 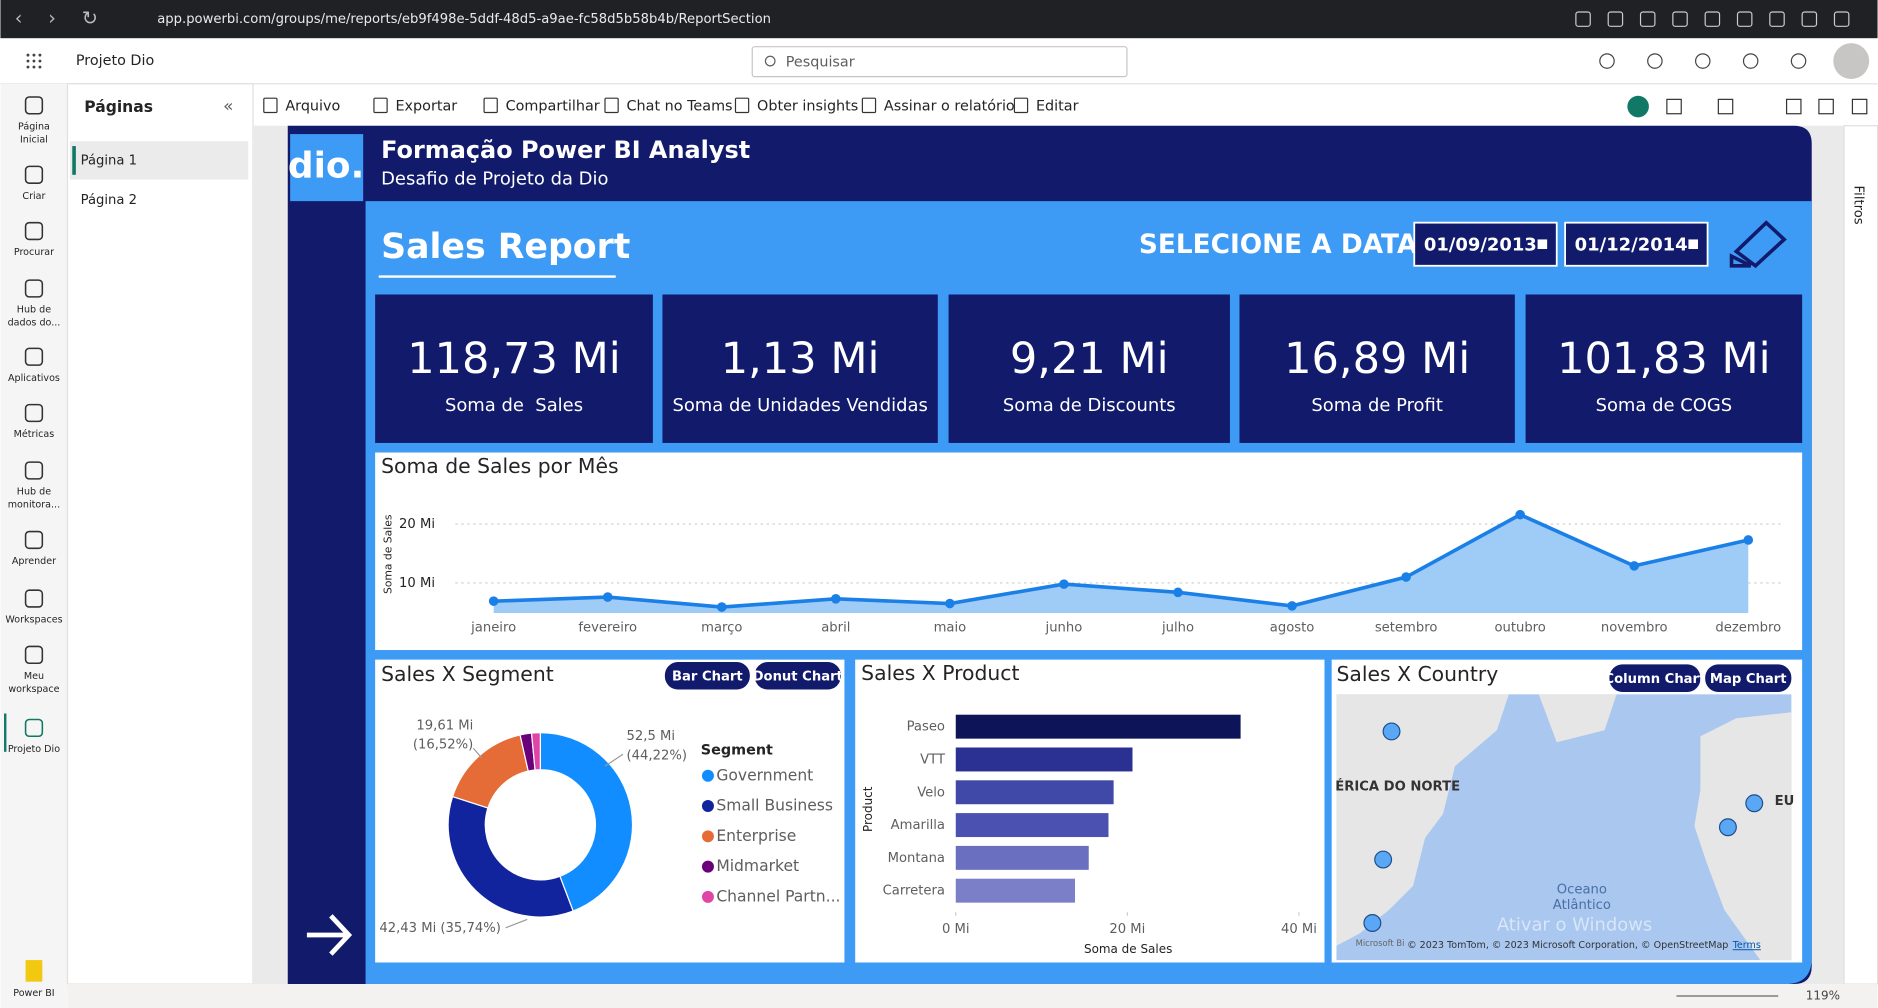 I want to click on avatar, so click(x=1851, y=61).